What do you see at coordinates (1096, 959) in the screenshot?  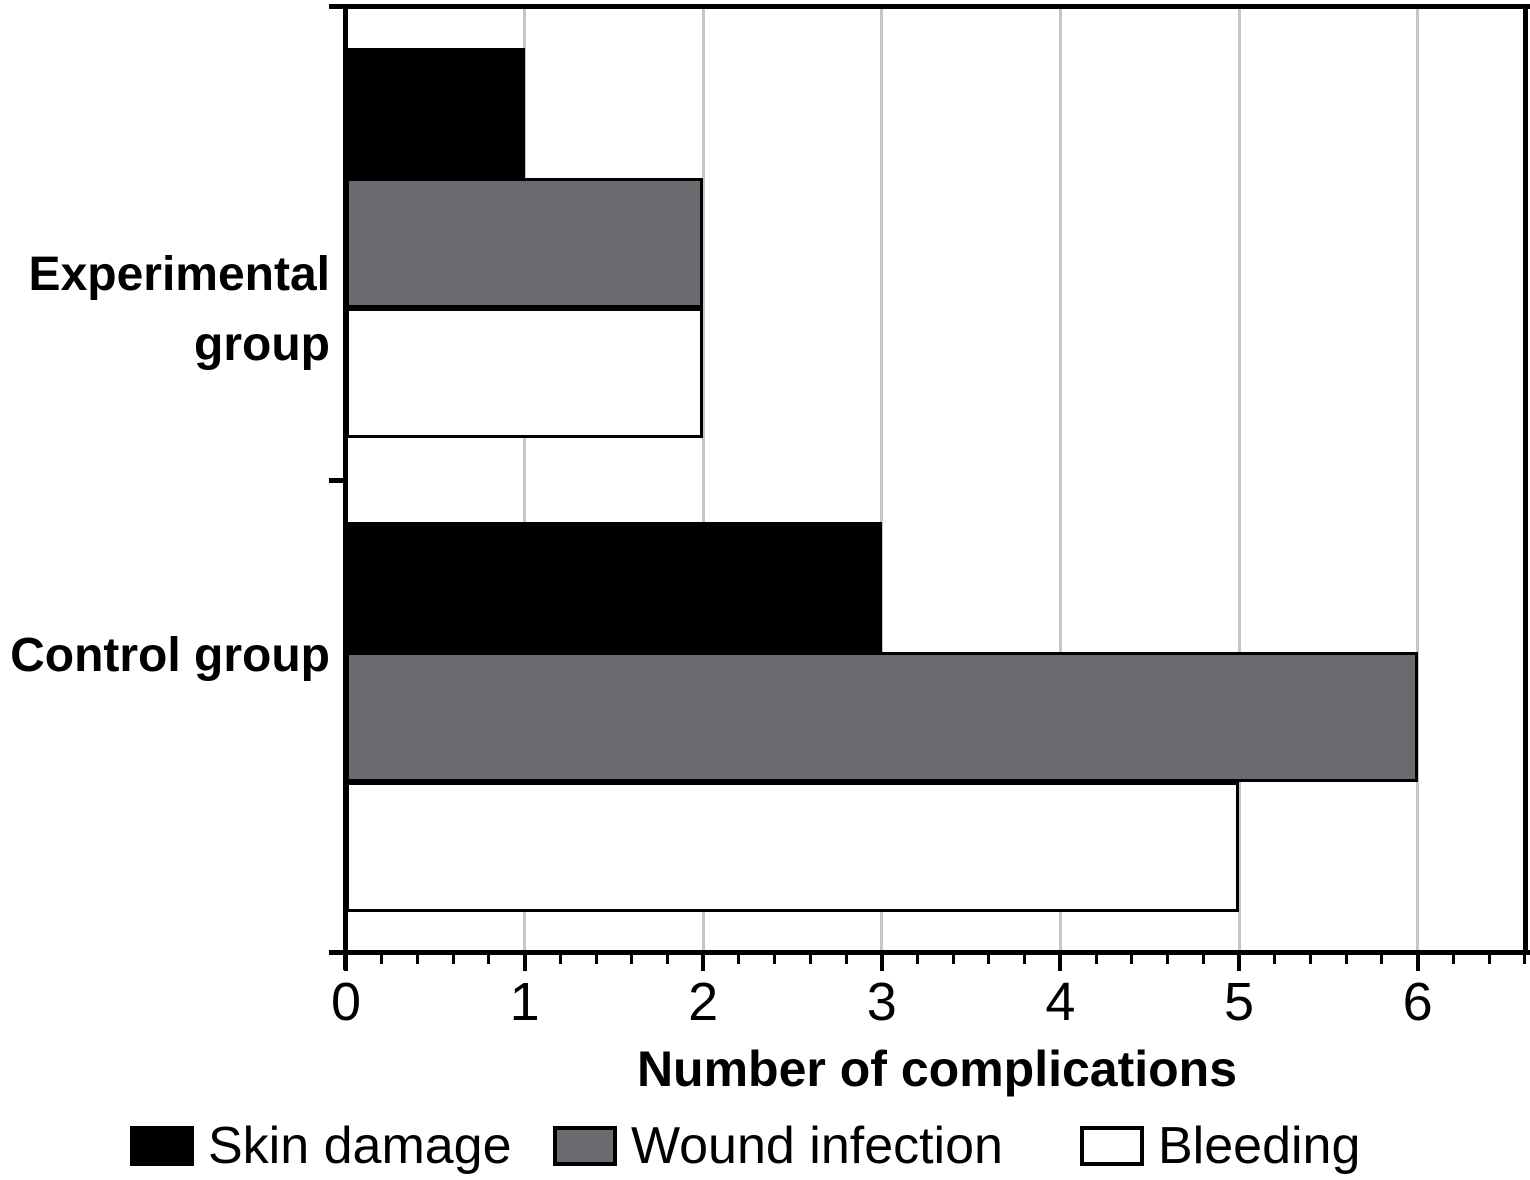 I see `x-minor-tick-4.2` at bounding box center [1096, 959].